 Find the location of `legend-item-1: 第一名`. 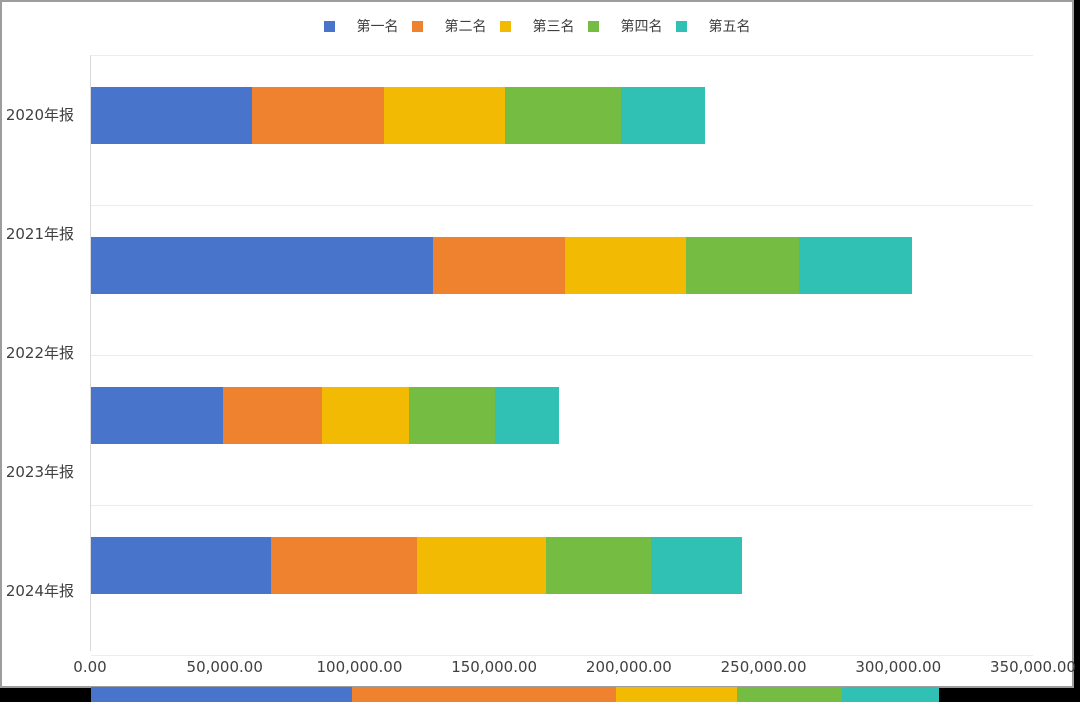

legend-item-1: 第一名 is located at coordinates (361, 26).